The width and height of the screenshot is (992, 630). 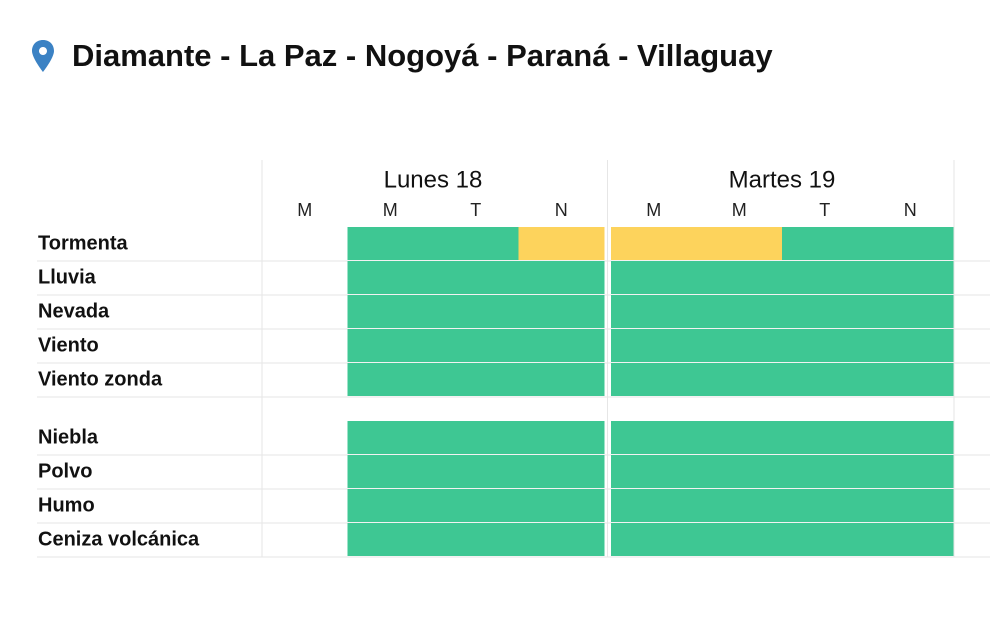 I want to click on row-label: Niebla, so click(x=68, y=437).